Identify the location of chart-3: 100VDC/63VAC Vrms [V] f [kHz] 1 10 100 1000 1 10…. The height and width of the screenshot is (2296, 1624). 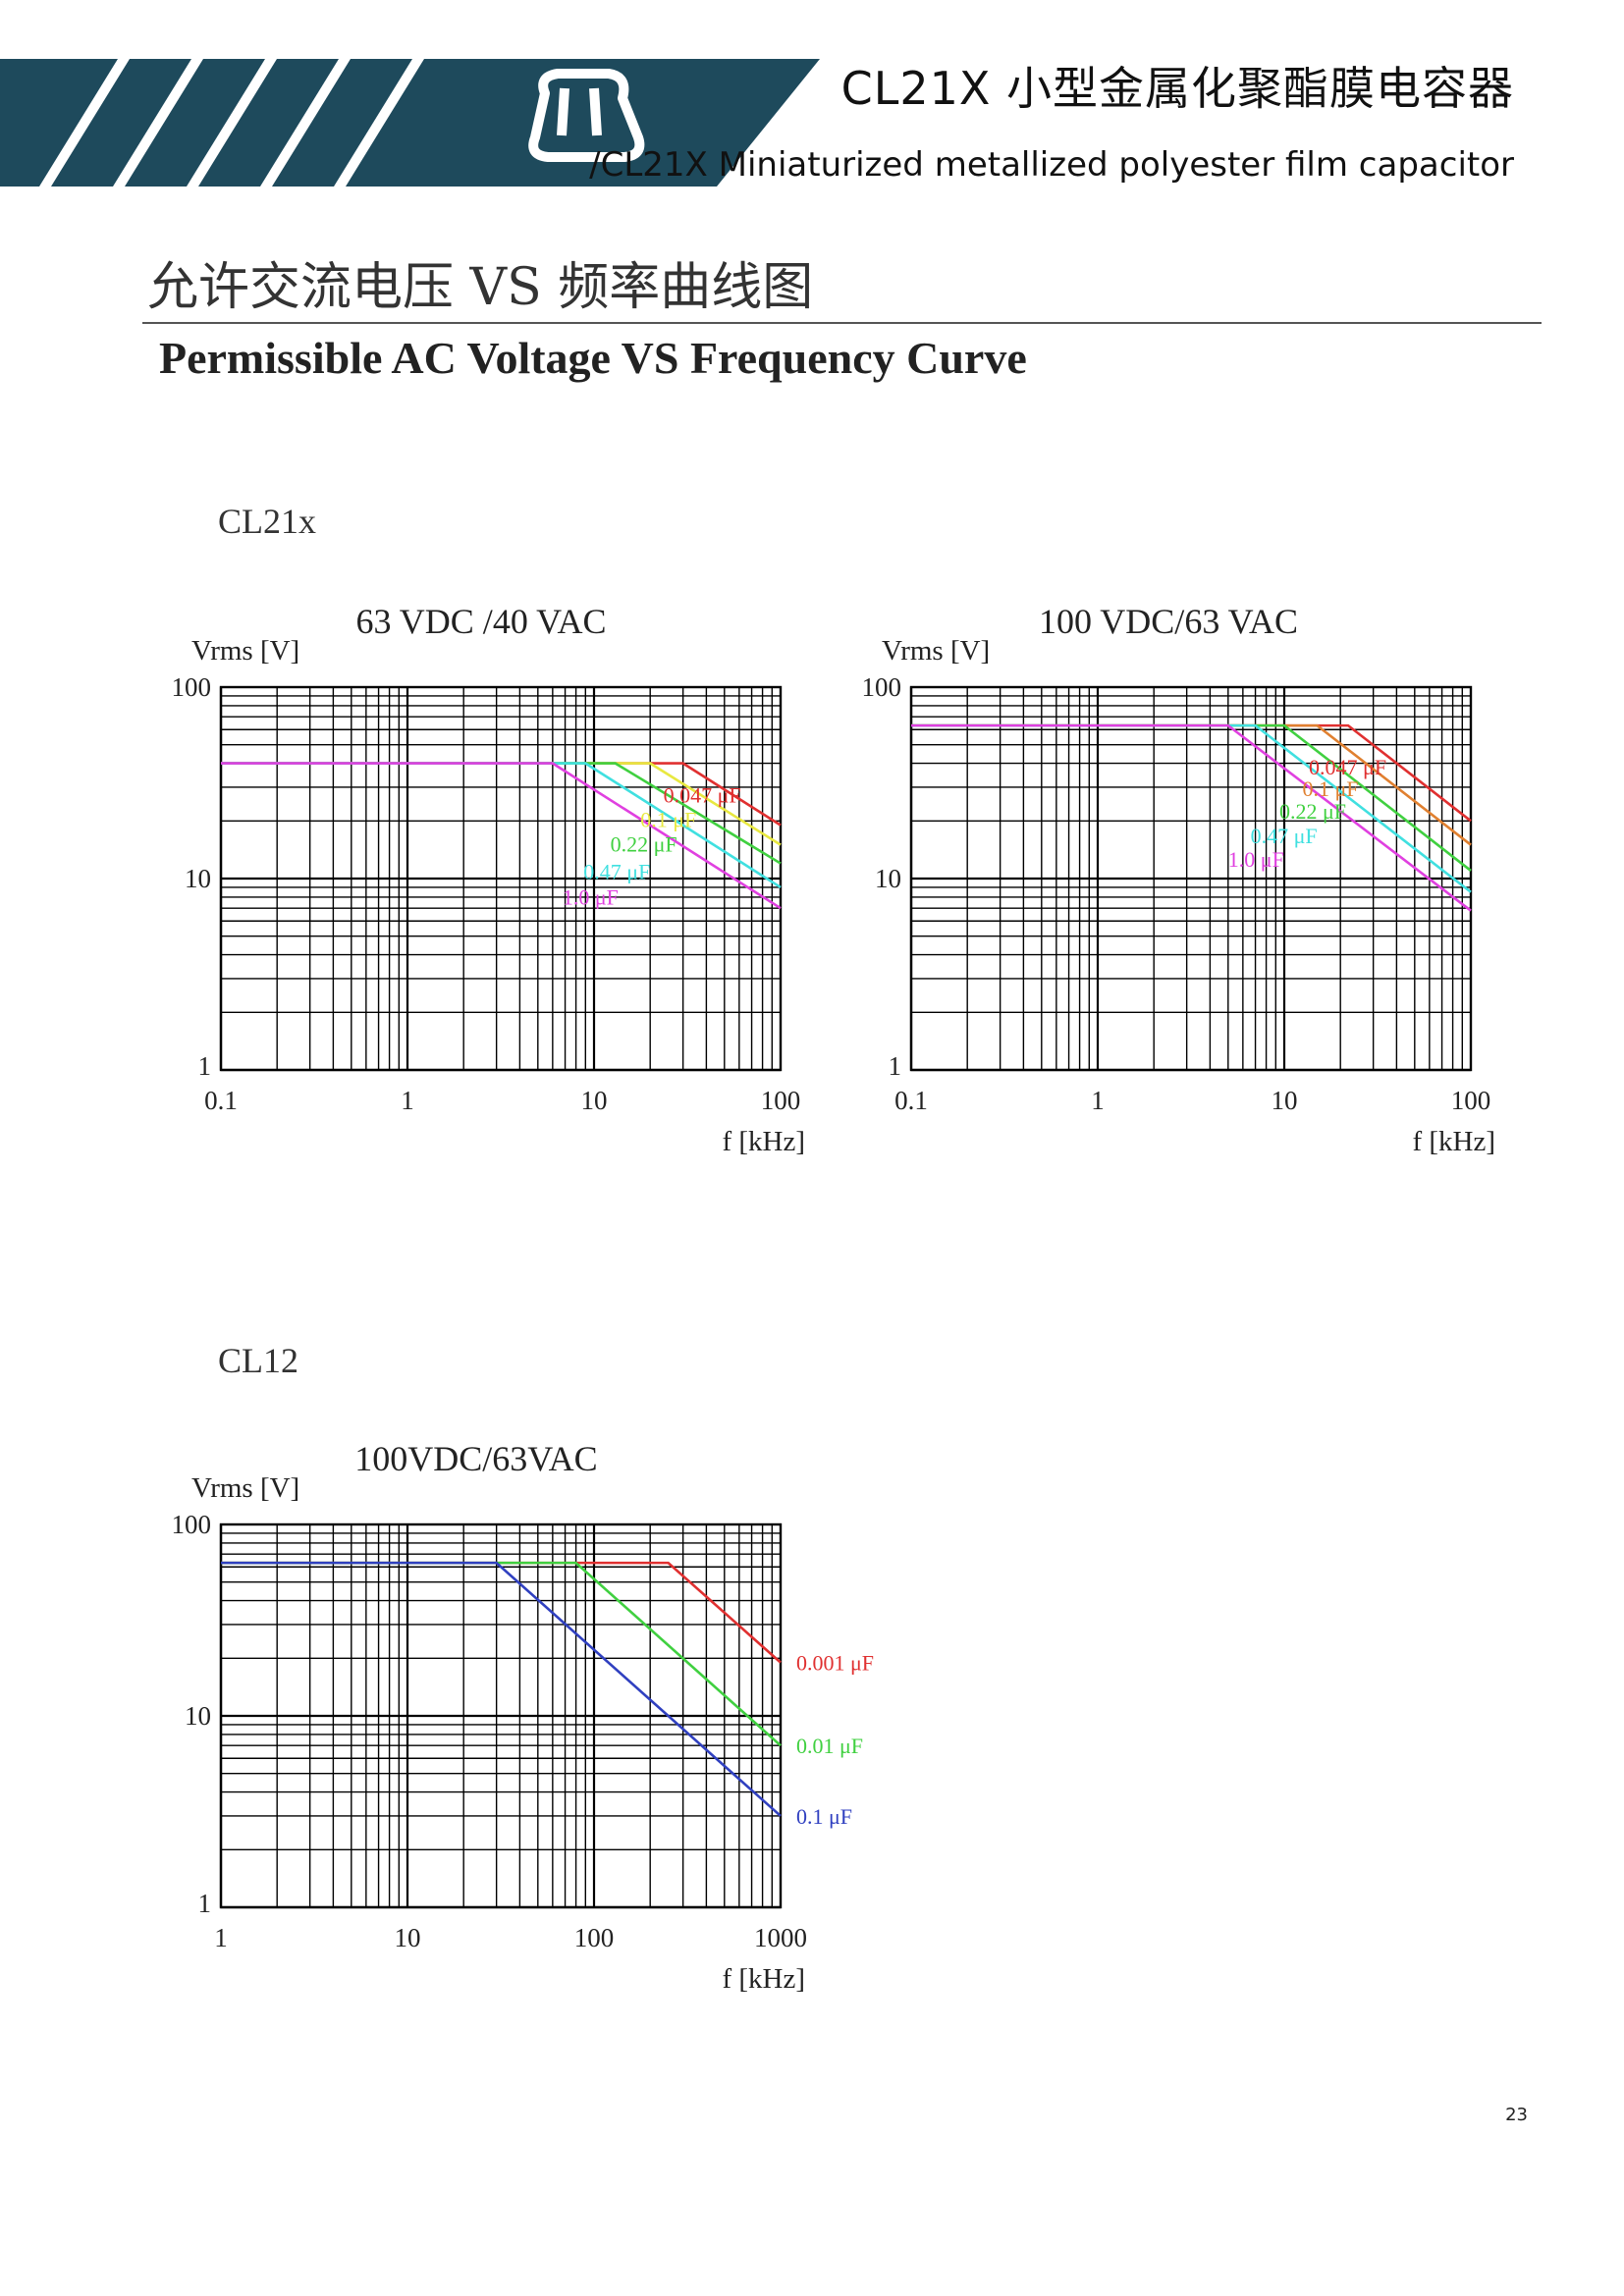
(523, 1717).